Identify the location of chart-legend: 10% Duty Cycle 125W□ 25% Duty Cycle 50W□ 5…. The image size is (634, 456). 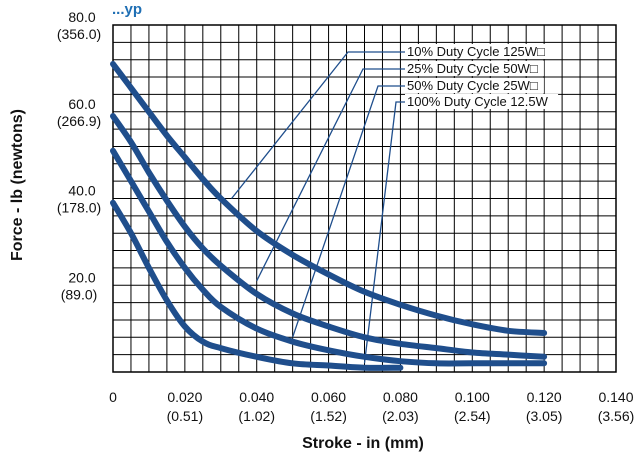
(482, 76).